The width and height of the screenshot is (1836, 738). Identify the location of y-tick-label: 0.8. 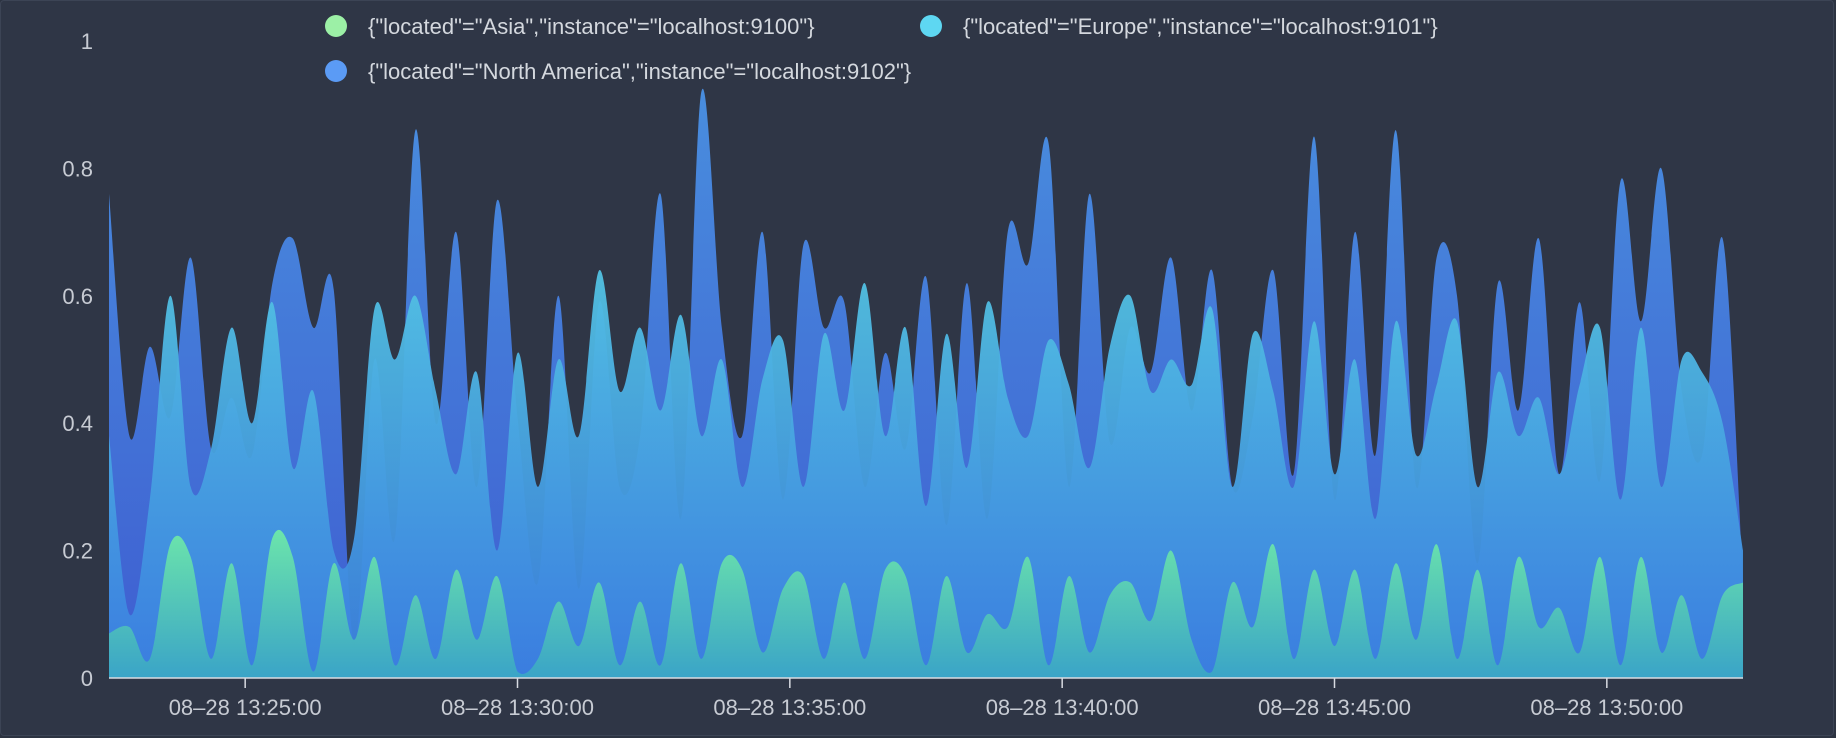
(77, 168).